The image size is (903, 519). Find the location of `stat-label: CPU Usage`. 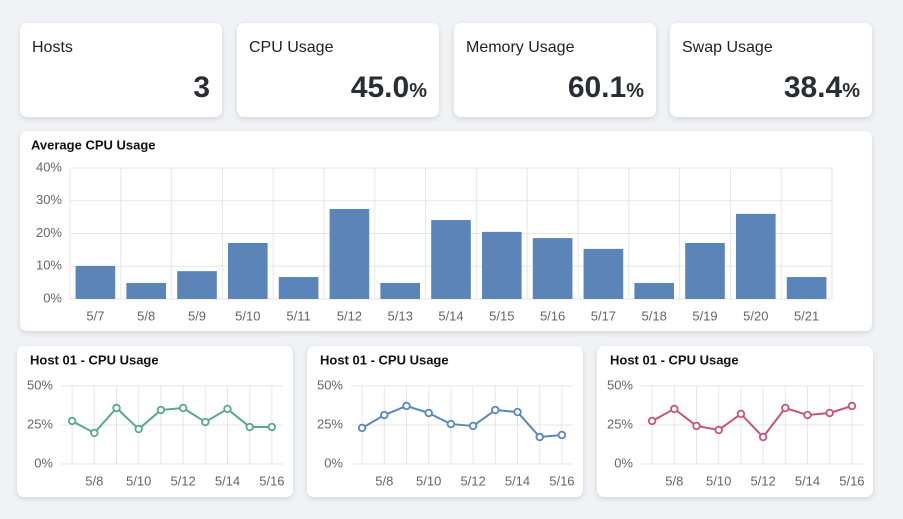

stat-label: CPU Usage is located at coordinates (291, 47).